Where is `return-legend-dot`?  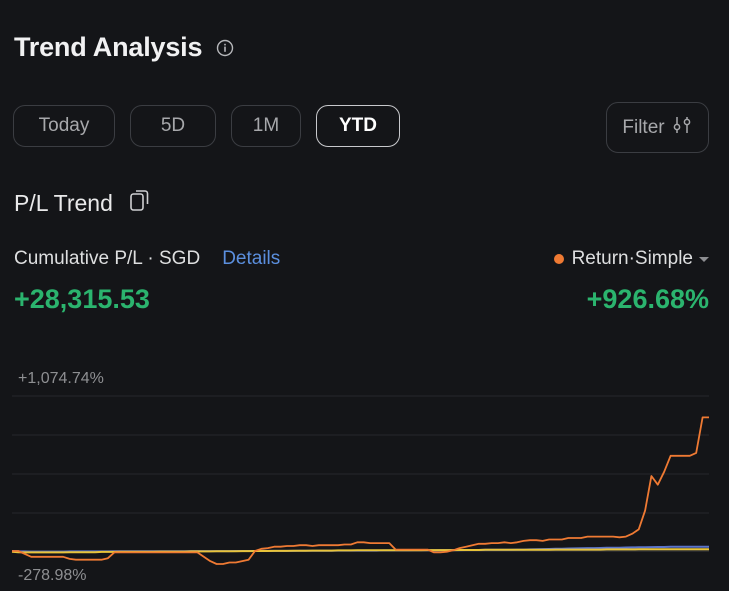 return-legend-dot is located at coordinates (558, 259).